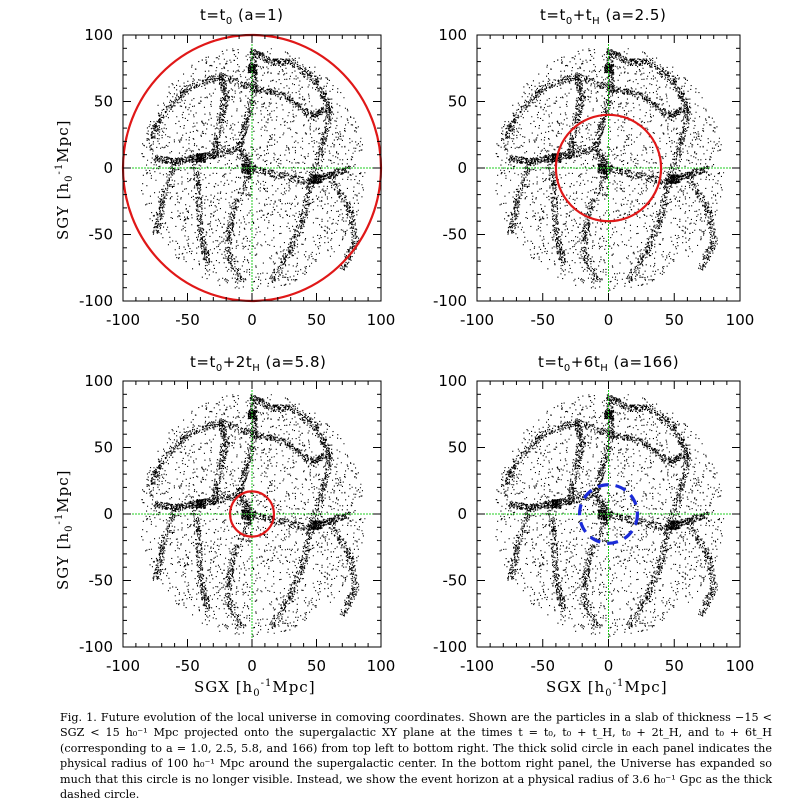 The image size is (794, 802). I want to click on x-axis-label-left: SGX [h0-1Mpc], so click(255, 688).